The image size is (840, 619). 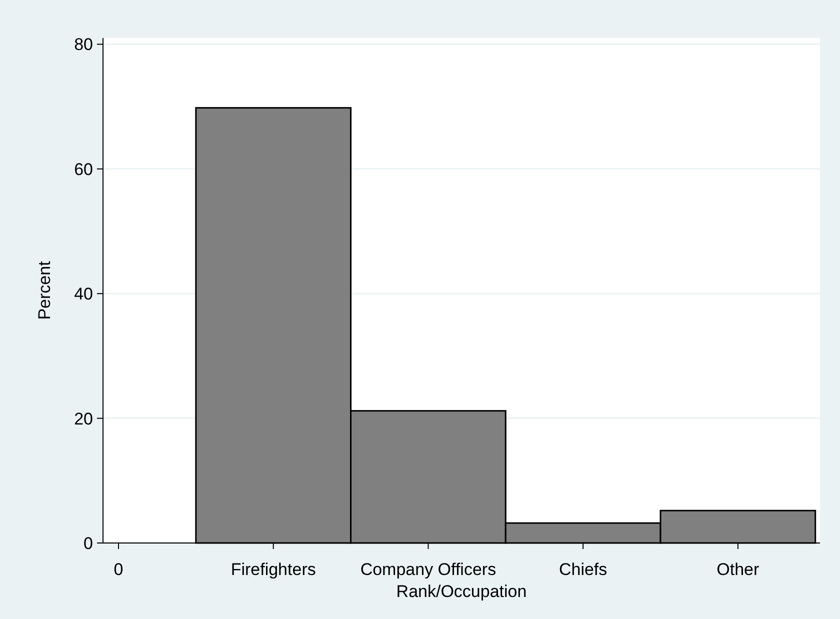 What do you see at coordinates (83, 418) in the screenshot?
I see `y-tick-label: 20` at bounding box center [83, 418].